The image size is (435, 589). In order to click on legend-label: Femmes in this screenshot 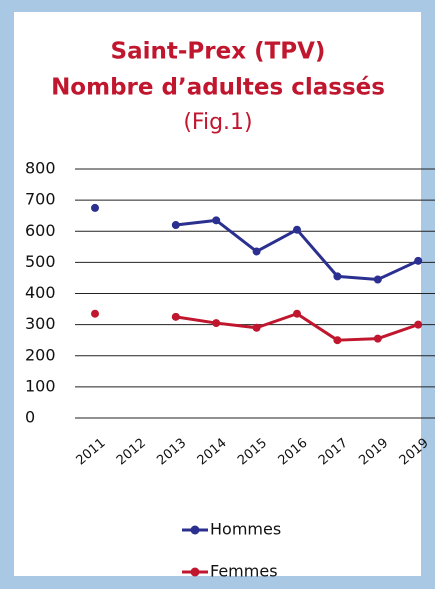, I will do `click(244, 571)`.